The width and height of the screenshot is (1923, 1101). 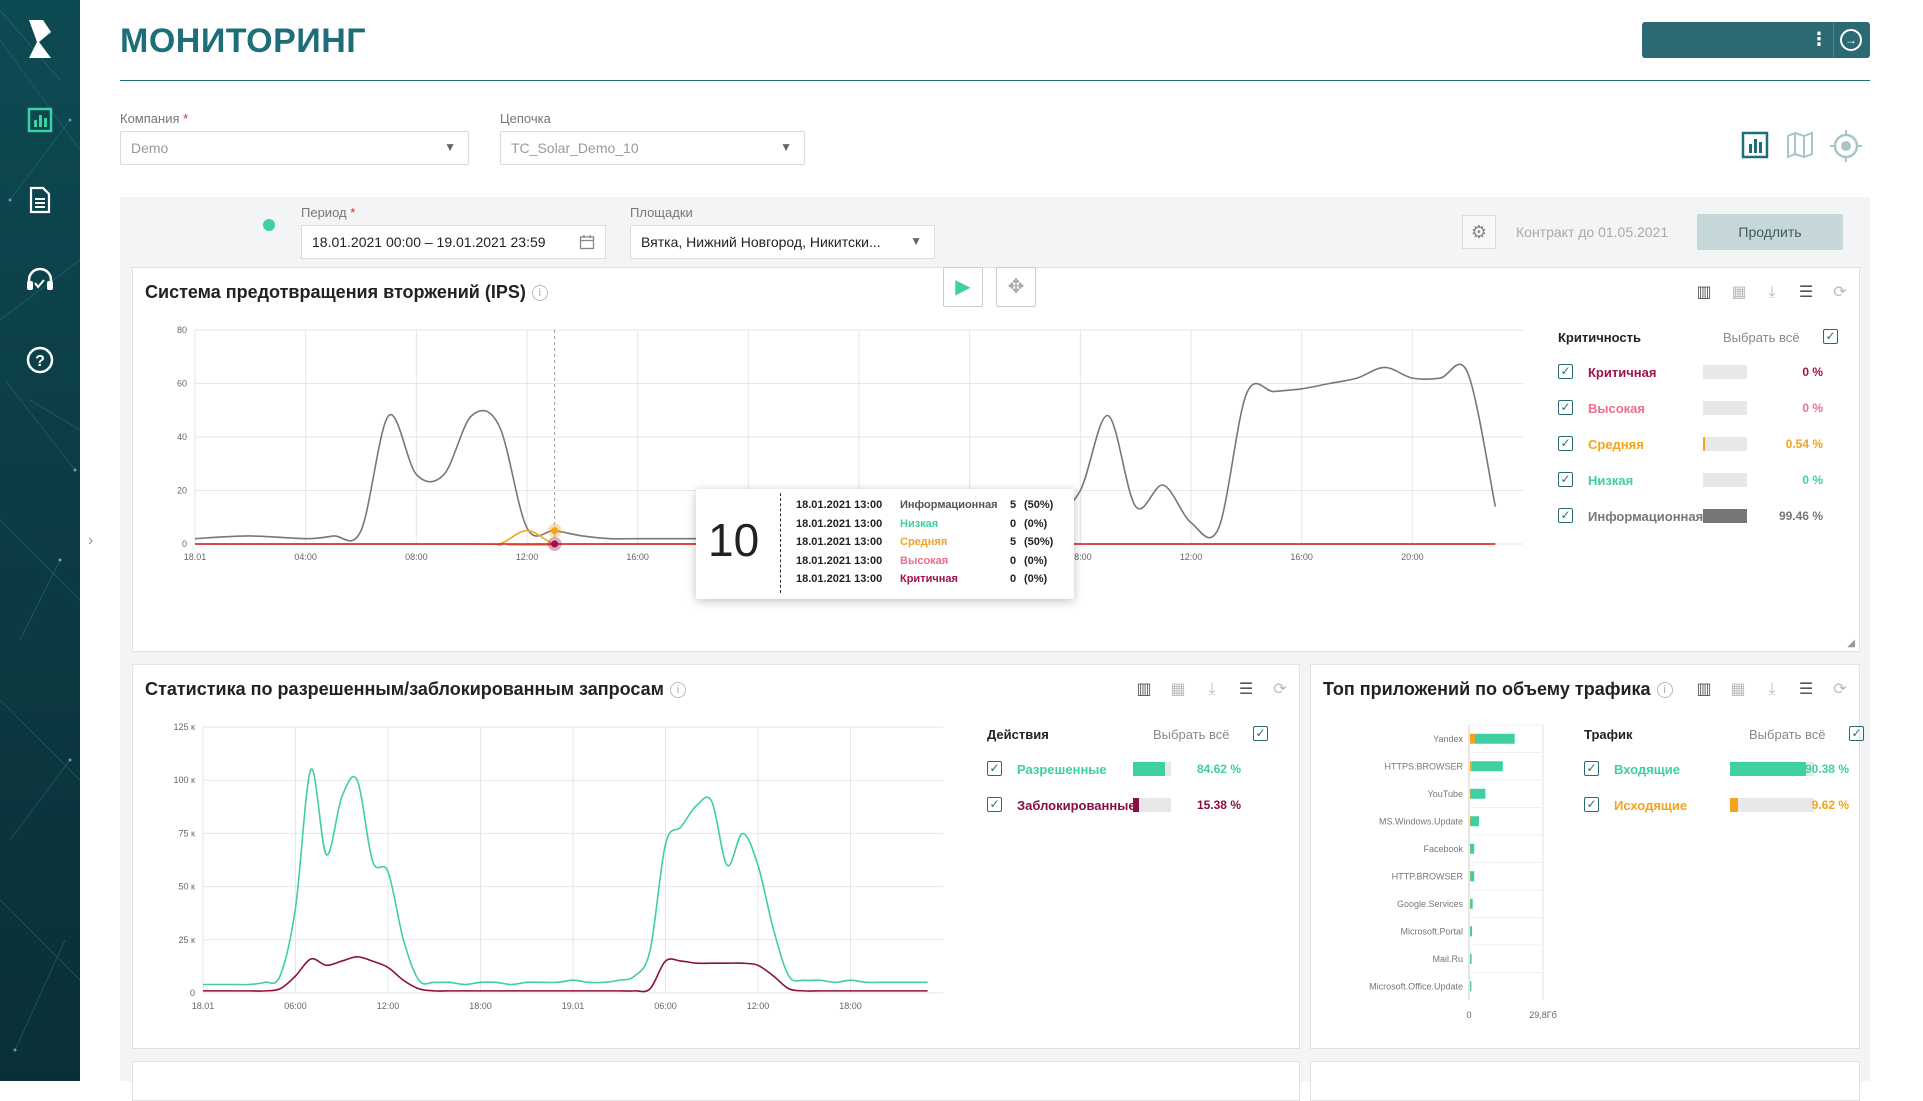 I want to click on company-select: Demo ▼, so click(x=294, y=148).